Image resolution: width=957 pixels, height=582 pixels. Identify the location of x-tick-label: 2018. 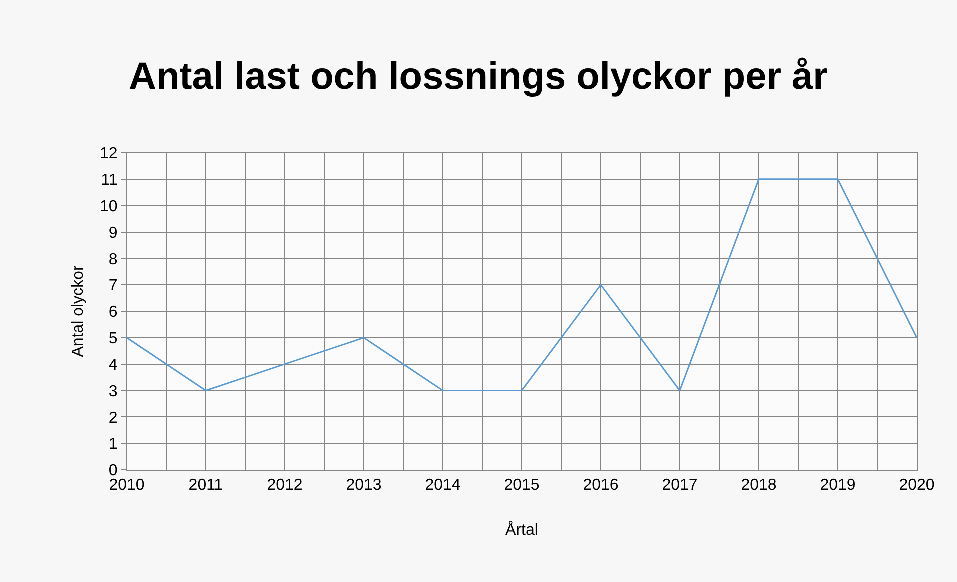
(759, 485).